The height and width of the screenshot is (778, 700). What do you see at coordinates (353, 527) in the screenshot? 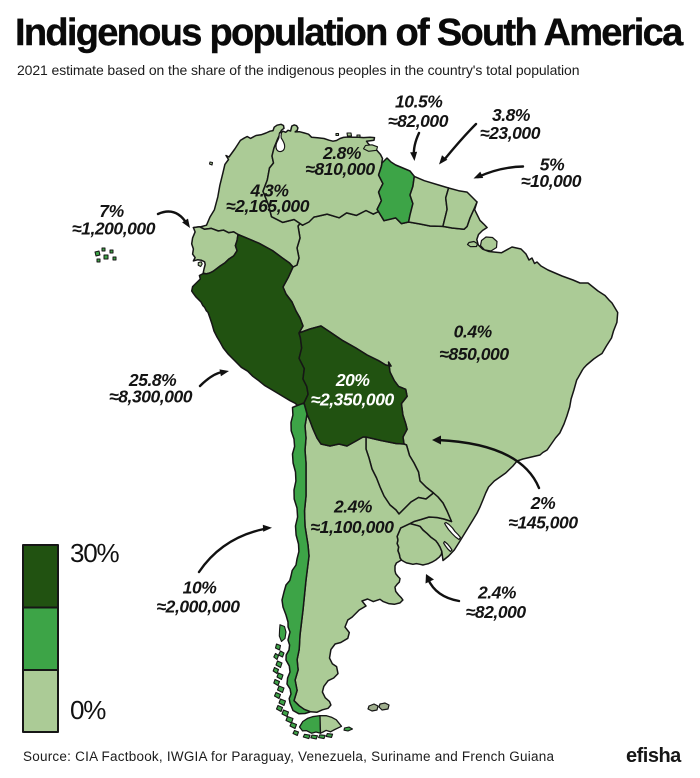
I see `svg-text: ≈1,100,000` at bounding box center [353, 527].